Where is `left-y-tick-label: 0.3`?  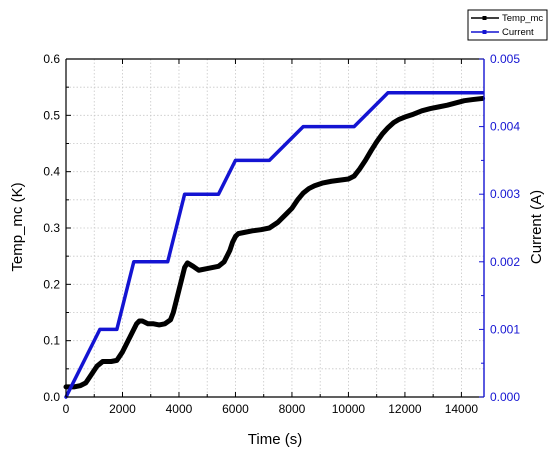
left-y-tick-label: 0.3 is located at coordinates (51, 228).